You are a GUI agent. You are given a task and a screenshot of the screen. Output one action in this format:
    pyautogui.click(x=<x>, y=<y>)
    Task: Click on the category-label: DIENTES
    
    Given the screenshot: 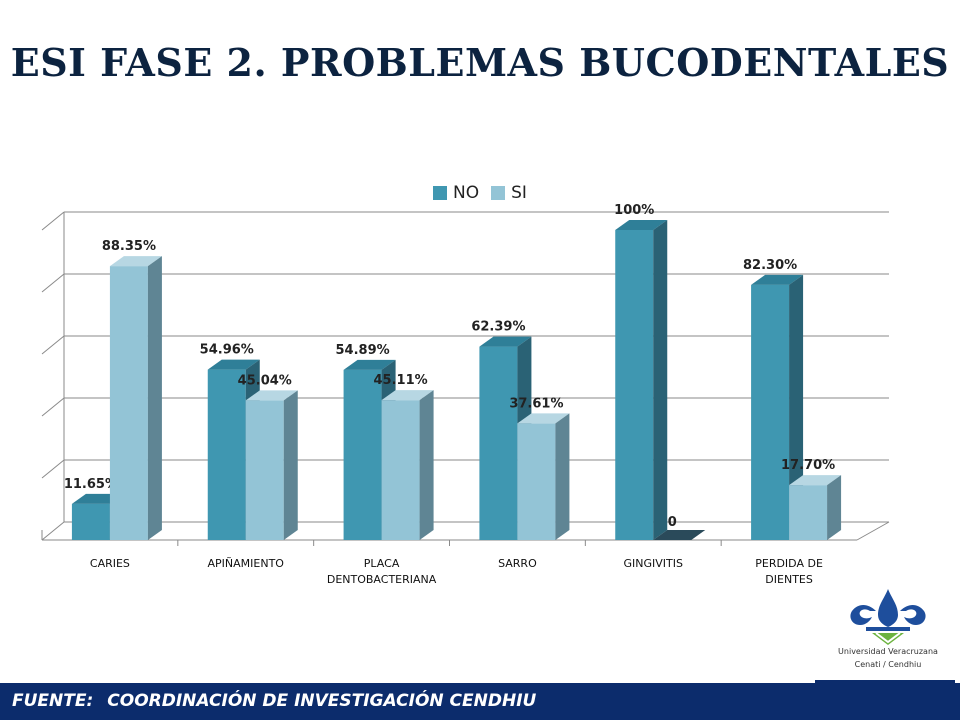 What is the action you would take?
    pyautogui.click(x=789, y=579)
    